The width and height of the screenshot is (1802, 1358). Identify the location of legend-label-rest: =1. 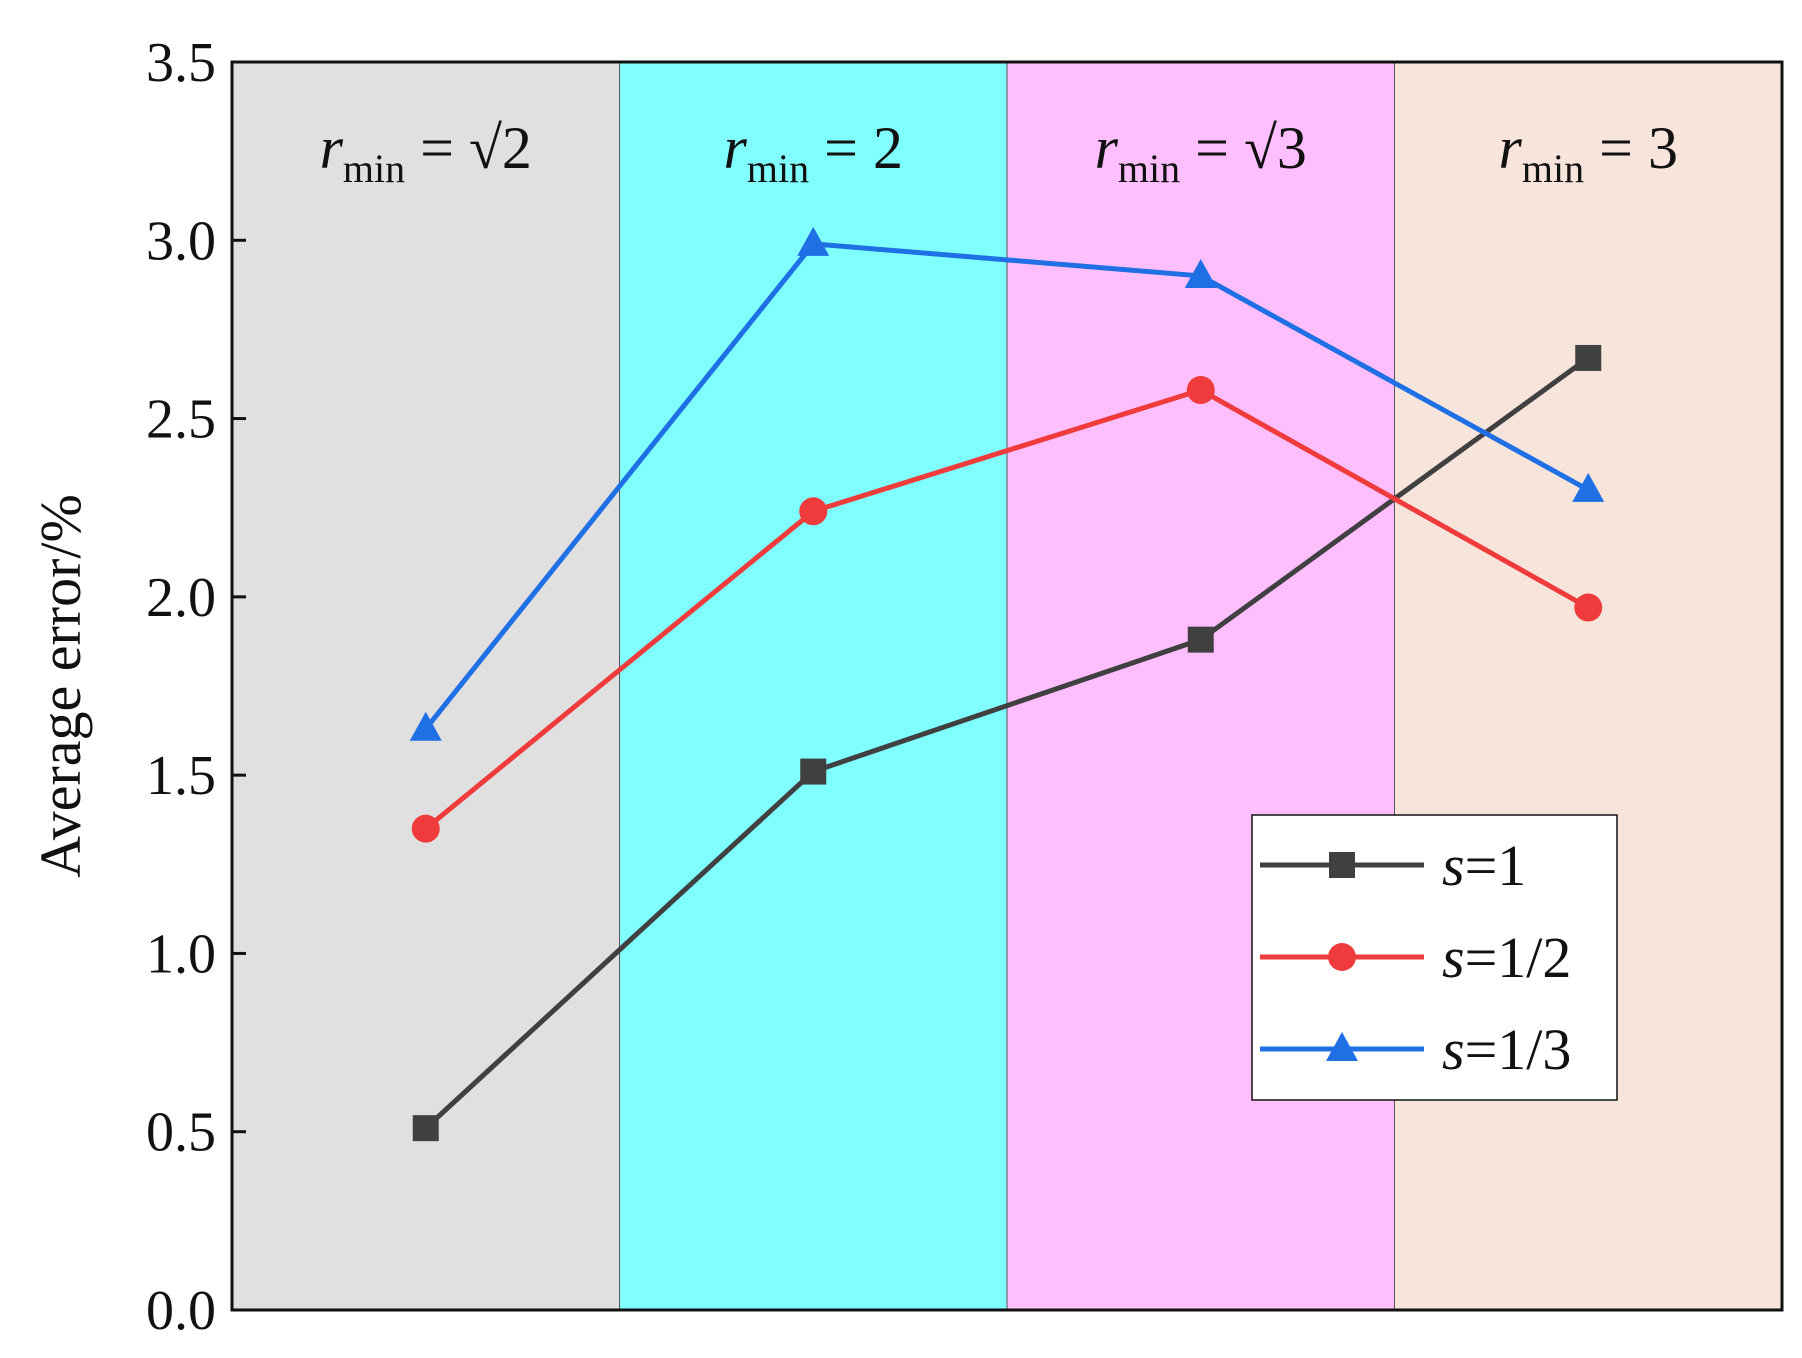
(1496, 865).